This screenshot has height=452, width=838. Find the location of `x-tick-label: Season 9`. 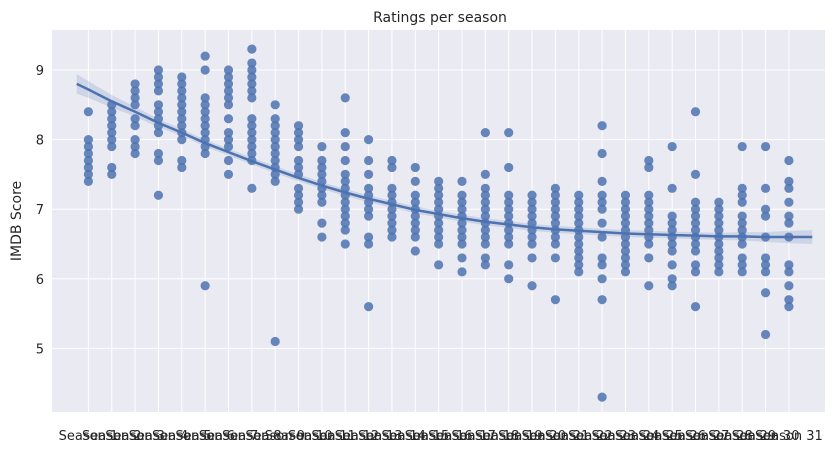

x-tick-label: Season 9 is located at coordinates (275, 436).